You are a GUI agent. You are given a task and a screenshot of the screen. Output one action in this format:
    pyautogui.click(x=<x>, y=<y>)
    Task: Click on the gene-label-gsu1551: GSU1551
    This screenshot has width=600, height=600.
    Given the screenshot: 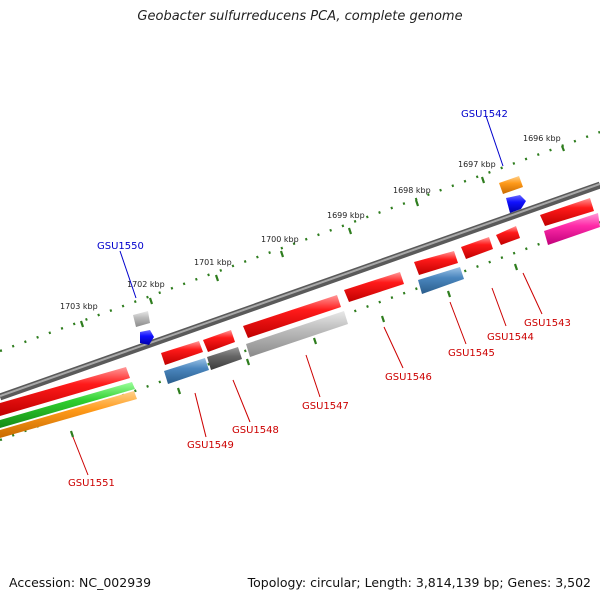 What is the action you would take?
    pyautogui.click(x=91, y=483)
    